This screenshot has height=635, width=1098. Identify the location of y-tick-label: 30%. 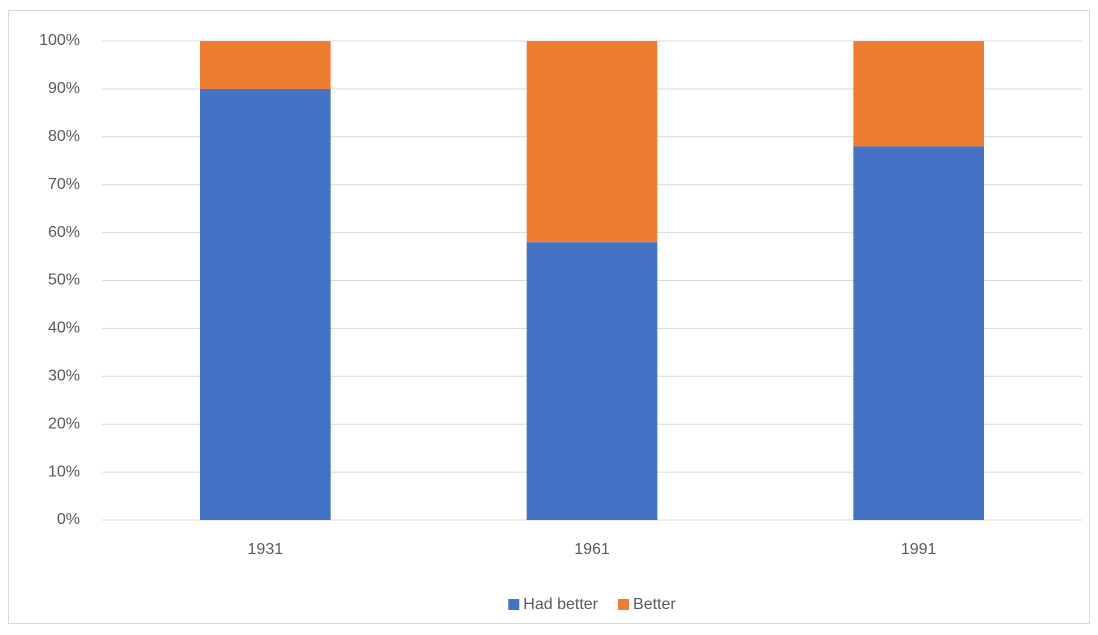
(64, 376).